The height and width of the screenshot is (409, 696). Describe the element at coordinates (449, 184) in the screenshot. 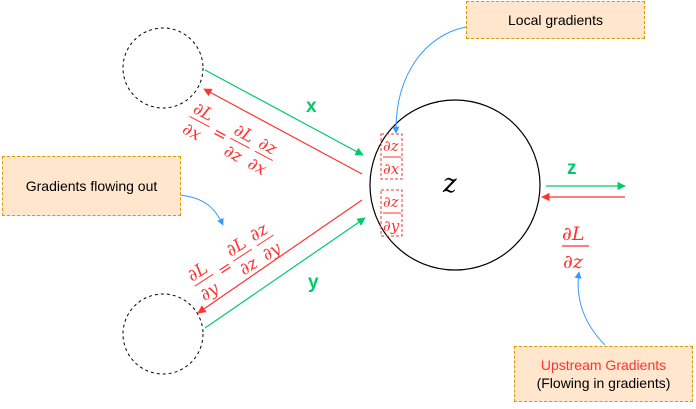

I see `node-label: z` at that location.